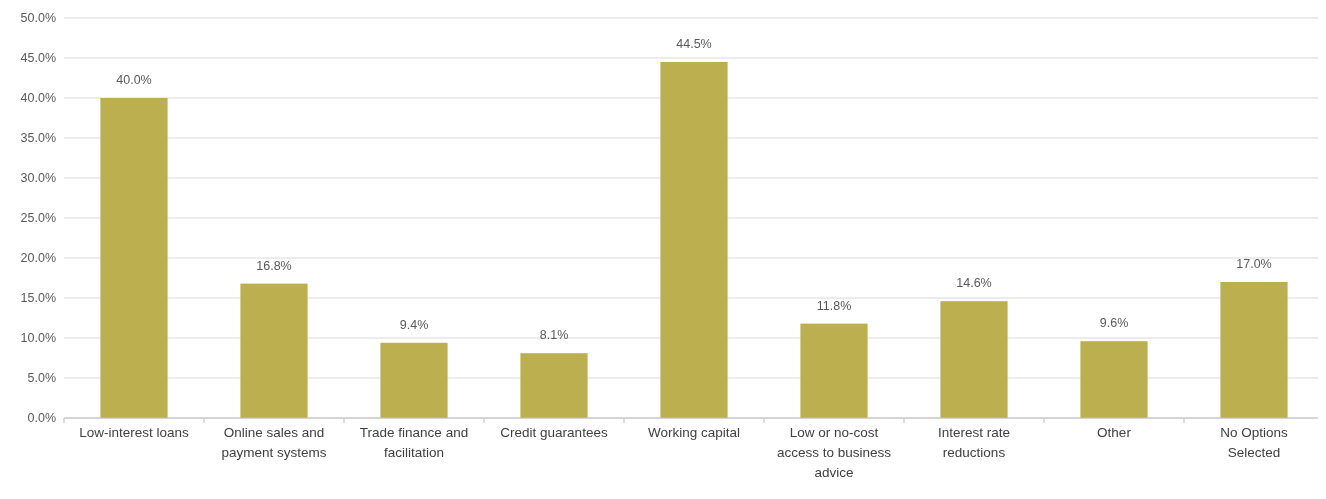 The image size is (1326, 499). Describe the element at coordinates (834, 305) in the screenshot. I see `data-label: 11.8%` at that location.